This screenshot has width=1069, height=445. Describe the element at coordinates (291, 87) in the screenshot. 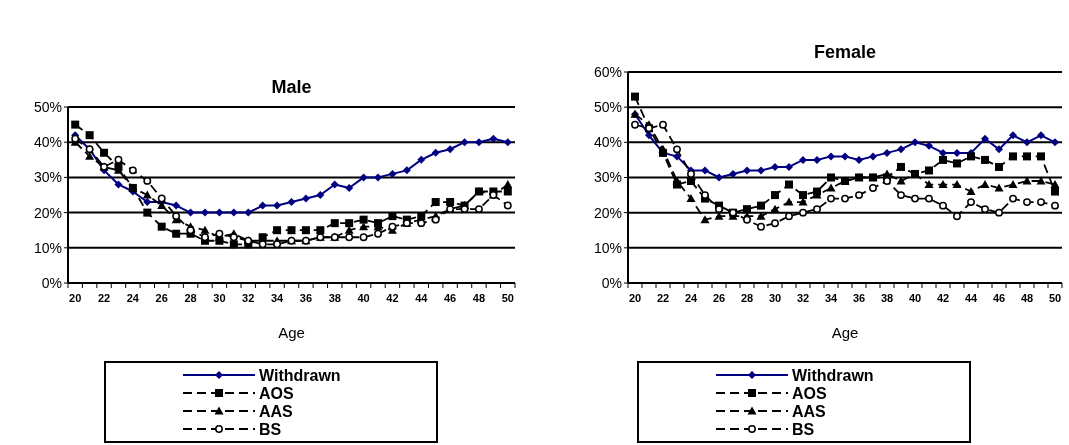

I see `chart-title: Male` at that location.